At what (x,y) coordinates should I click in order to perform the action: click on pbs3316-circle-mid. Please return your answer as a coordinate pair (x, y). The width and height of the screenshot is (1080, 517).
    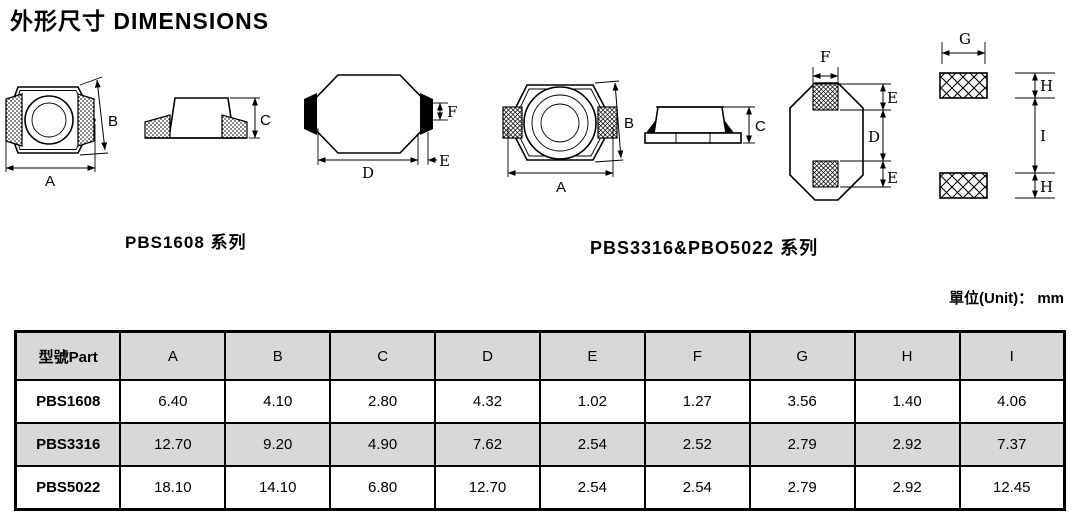
    Looking at the image, I should click on (560, 123).